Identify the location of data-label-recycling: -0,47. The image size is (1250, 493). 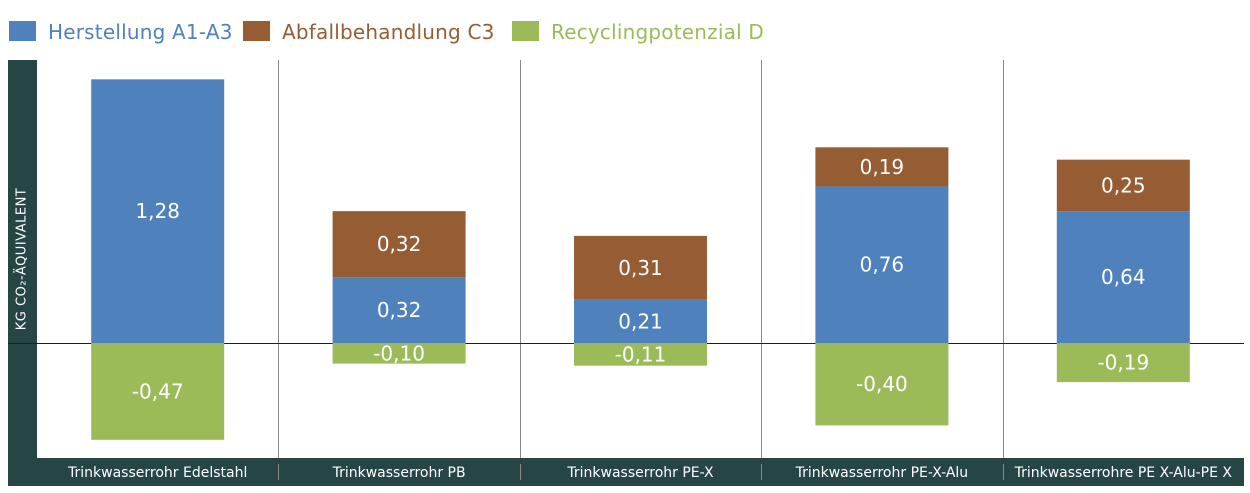
(158, 391).